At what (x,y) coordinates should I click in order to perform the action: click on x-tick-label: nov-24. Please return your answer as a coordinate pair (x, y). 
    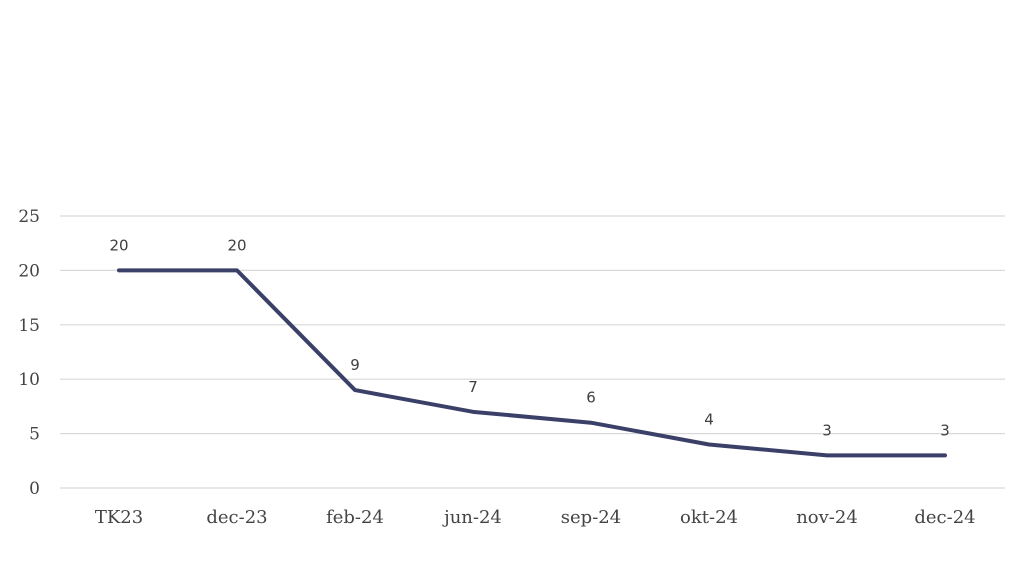
    Looking at the image, I should click on (827, 517).